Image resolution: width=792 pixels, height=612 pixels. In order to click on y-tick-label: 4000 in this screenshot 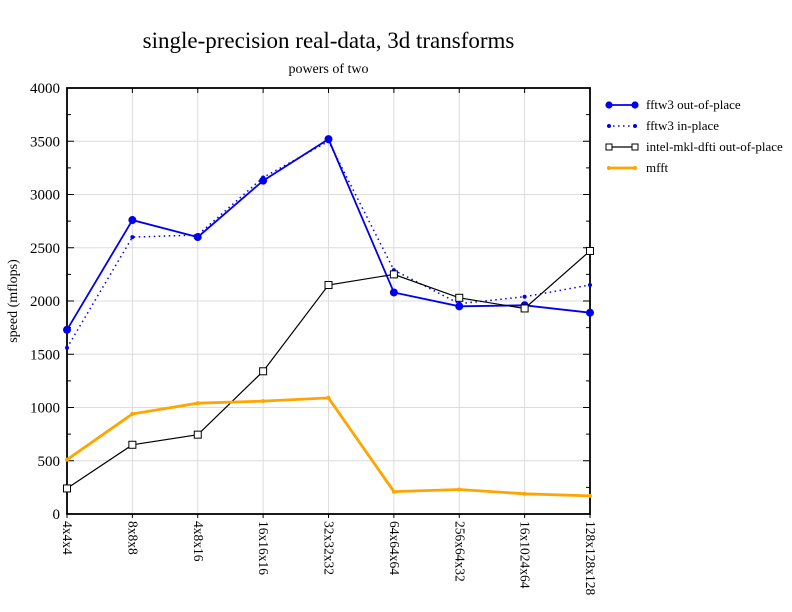, I will do `click(45, 89)`.